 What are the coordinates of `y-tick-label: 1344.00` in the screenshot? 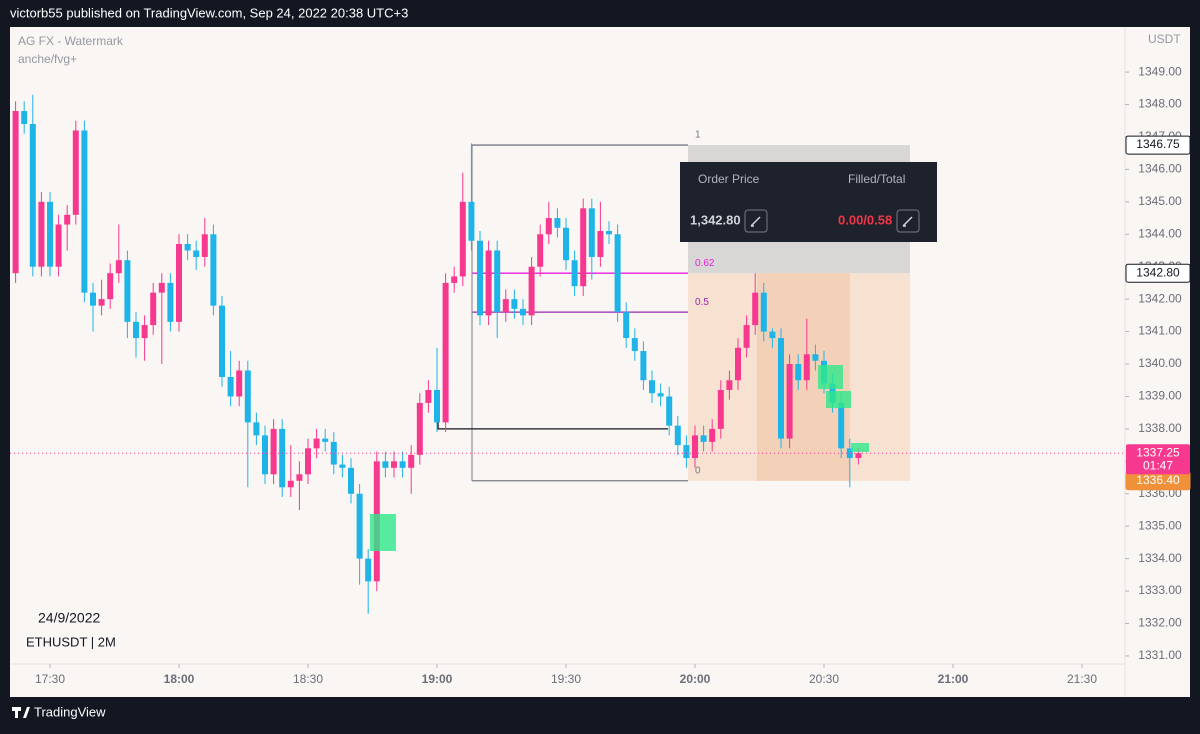 It's located at (1160, 233).